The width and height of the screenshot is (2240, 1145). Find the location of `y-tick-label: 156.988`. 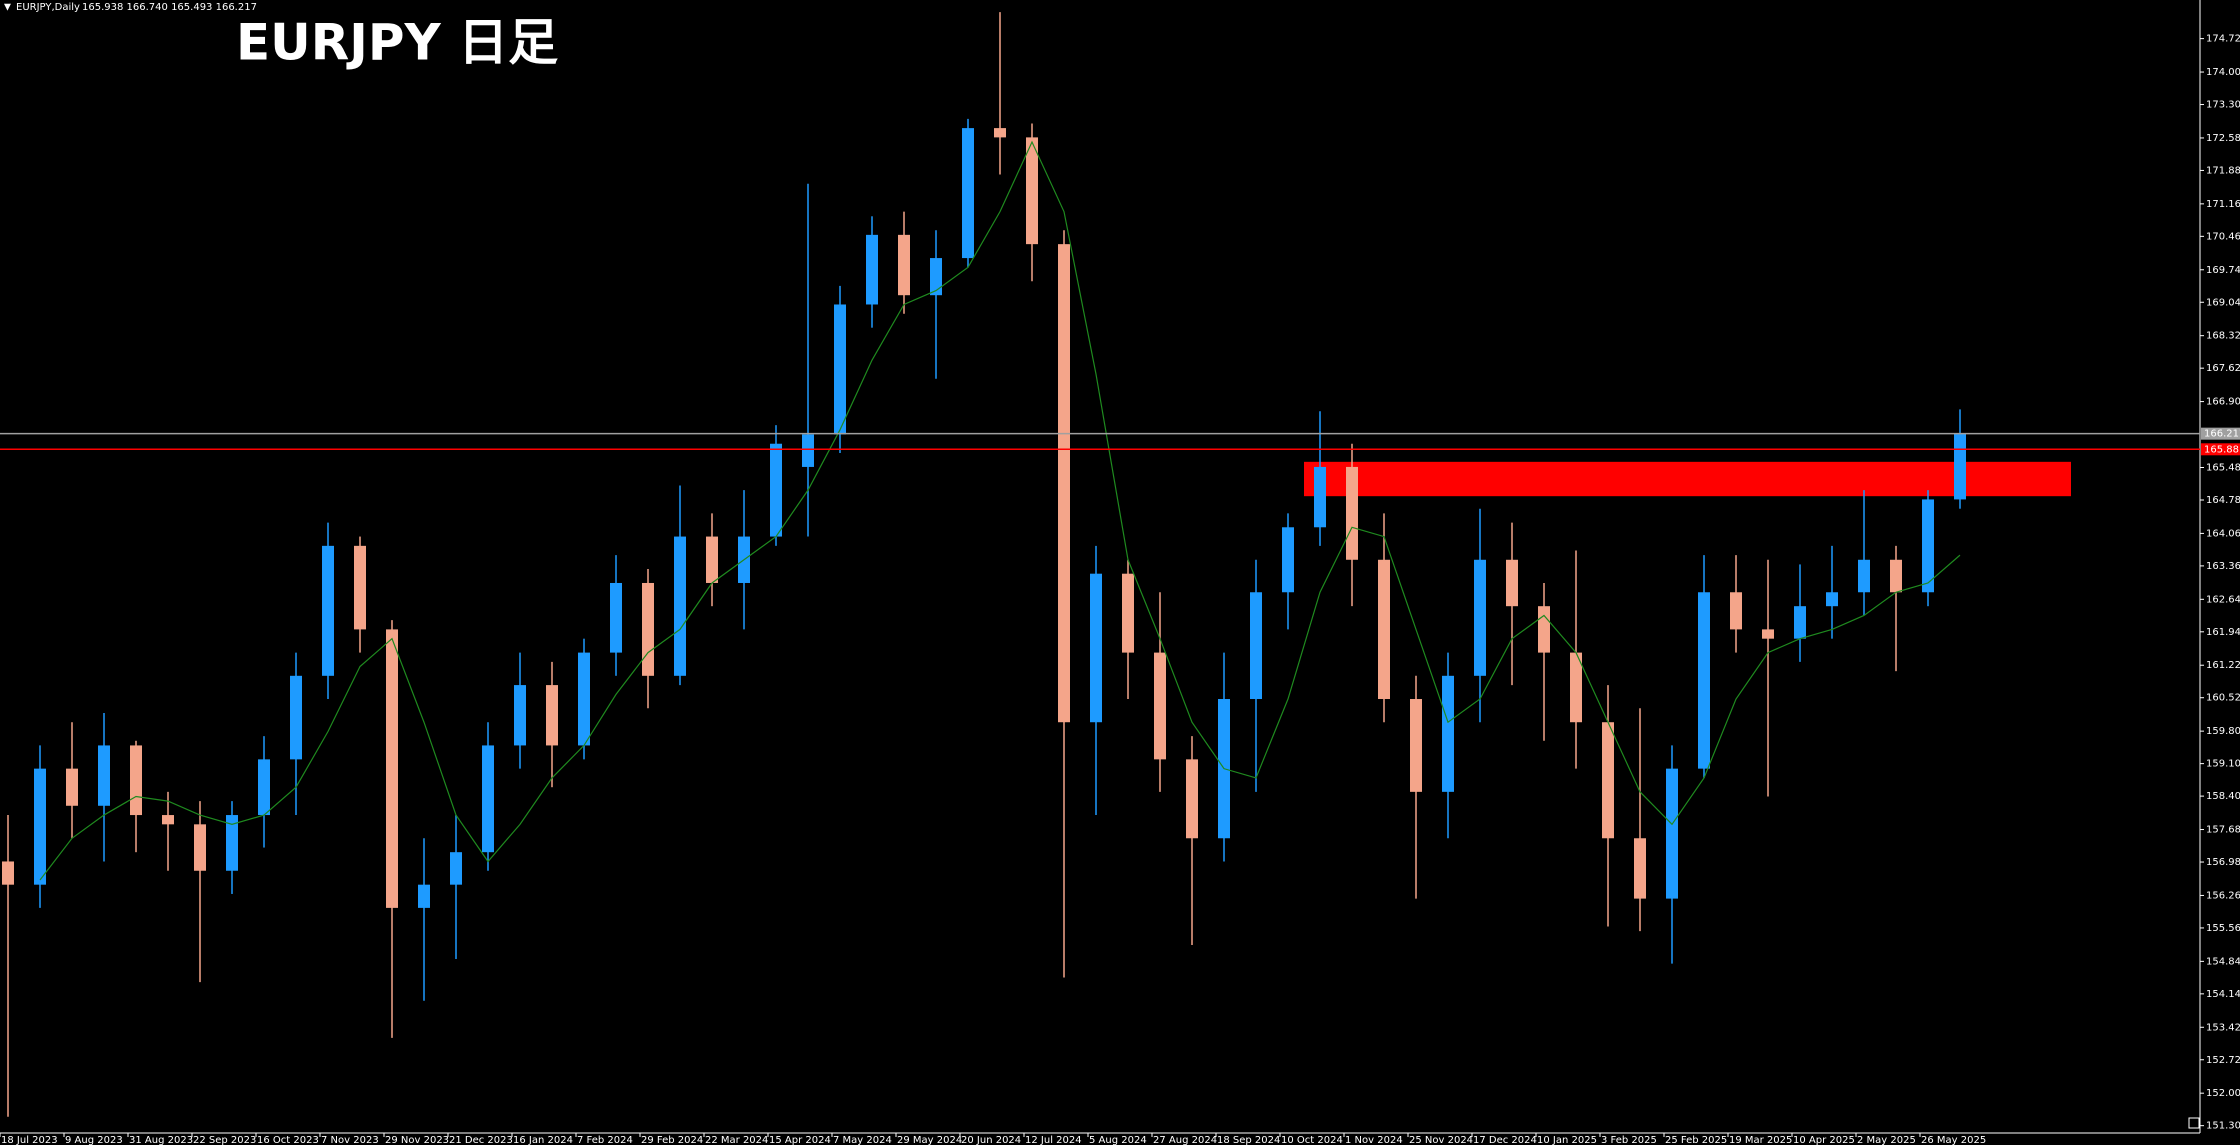

y-tick-label: 156.988 is located at coordinates (2223, 862).